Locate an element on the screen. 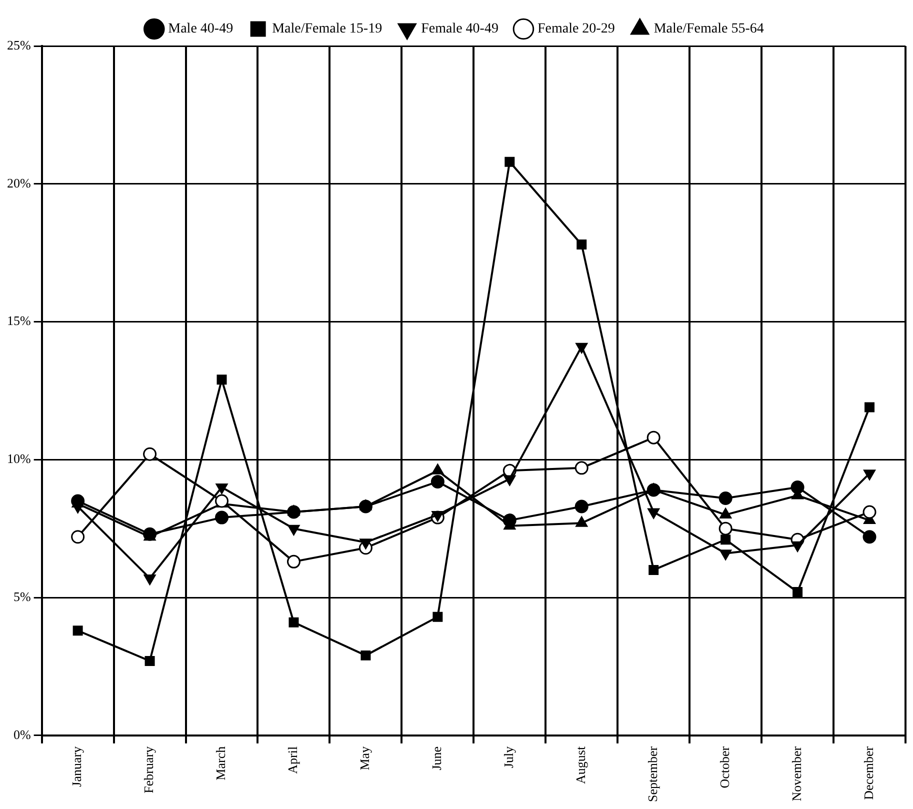 This screenshot has height=809, width=913. legend-label: Female 20-29 is located at coordinates (576, 29).